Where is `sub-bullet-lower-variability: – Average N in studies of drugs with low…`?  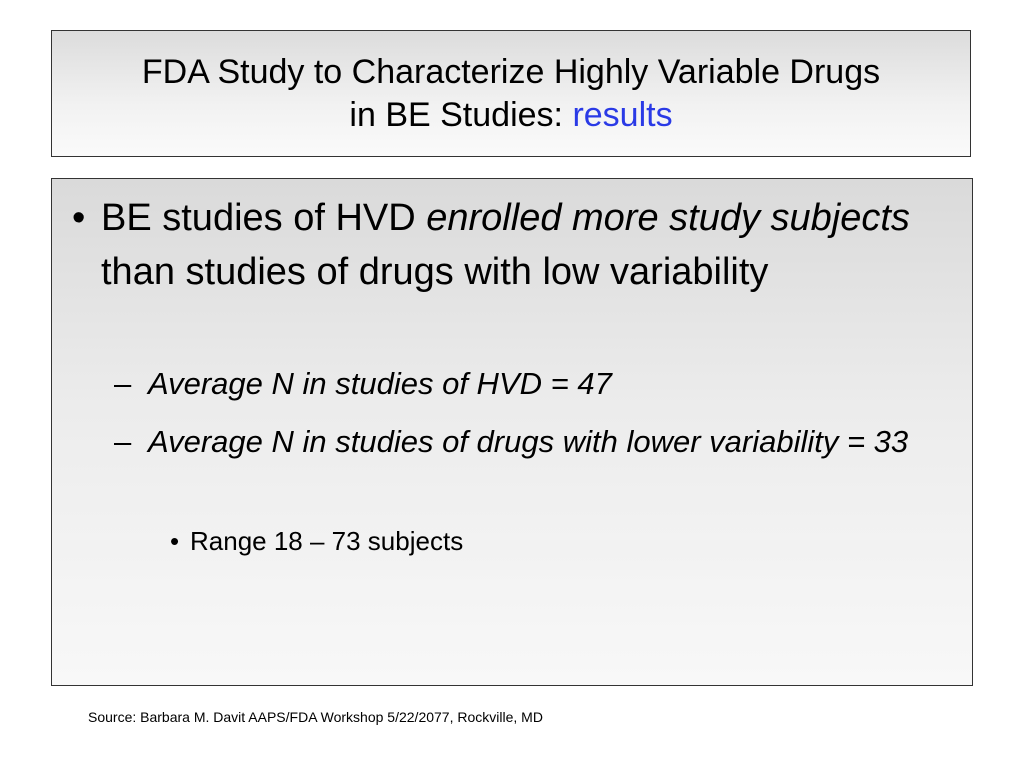 sub-bullet-lower-variability: – Average N in studies of drugs with low… is located at coordinates (524, 442).